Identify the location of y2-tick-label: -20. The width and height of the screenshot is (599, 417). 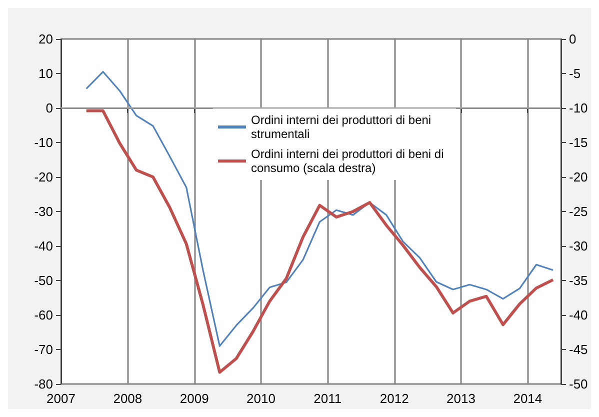
(578, 177).